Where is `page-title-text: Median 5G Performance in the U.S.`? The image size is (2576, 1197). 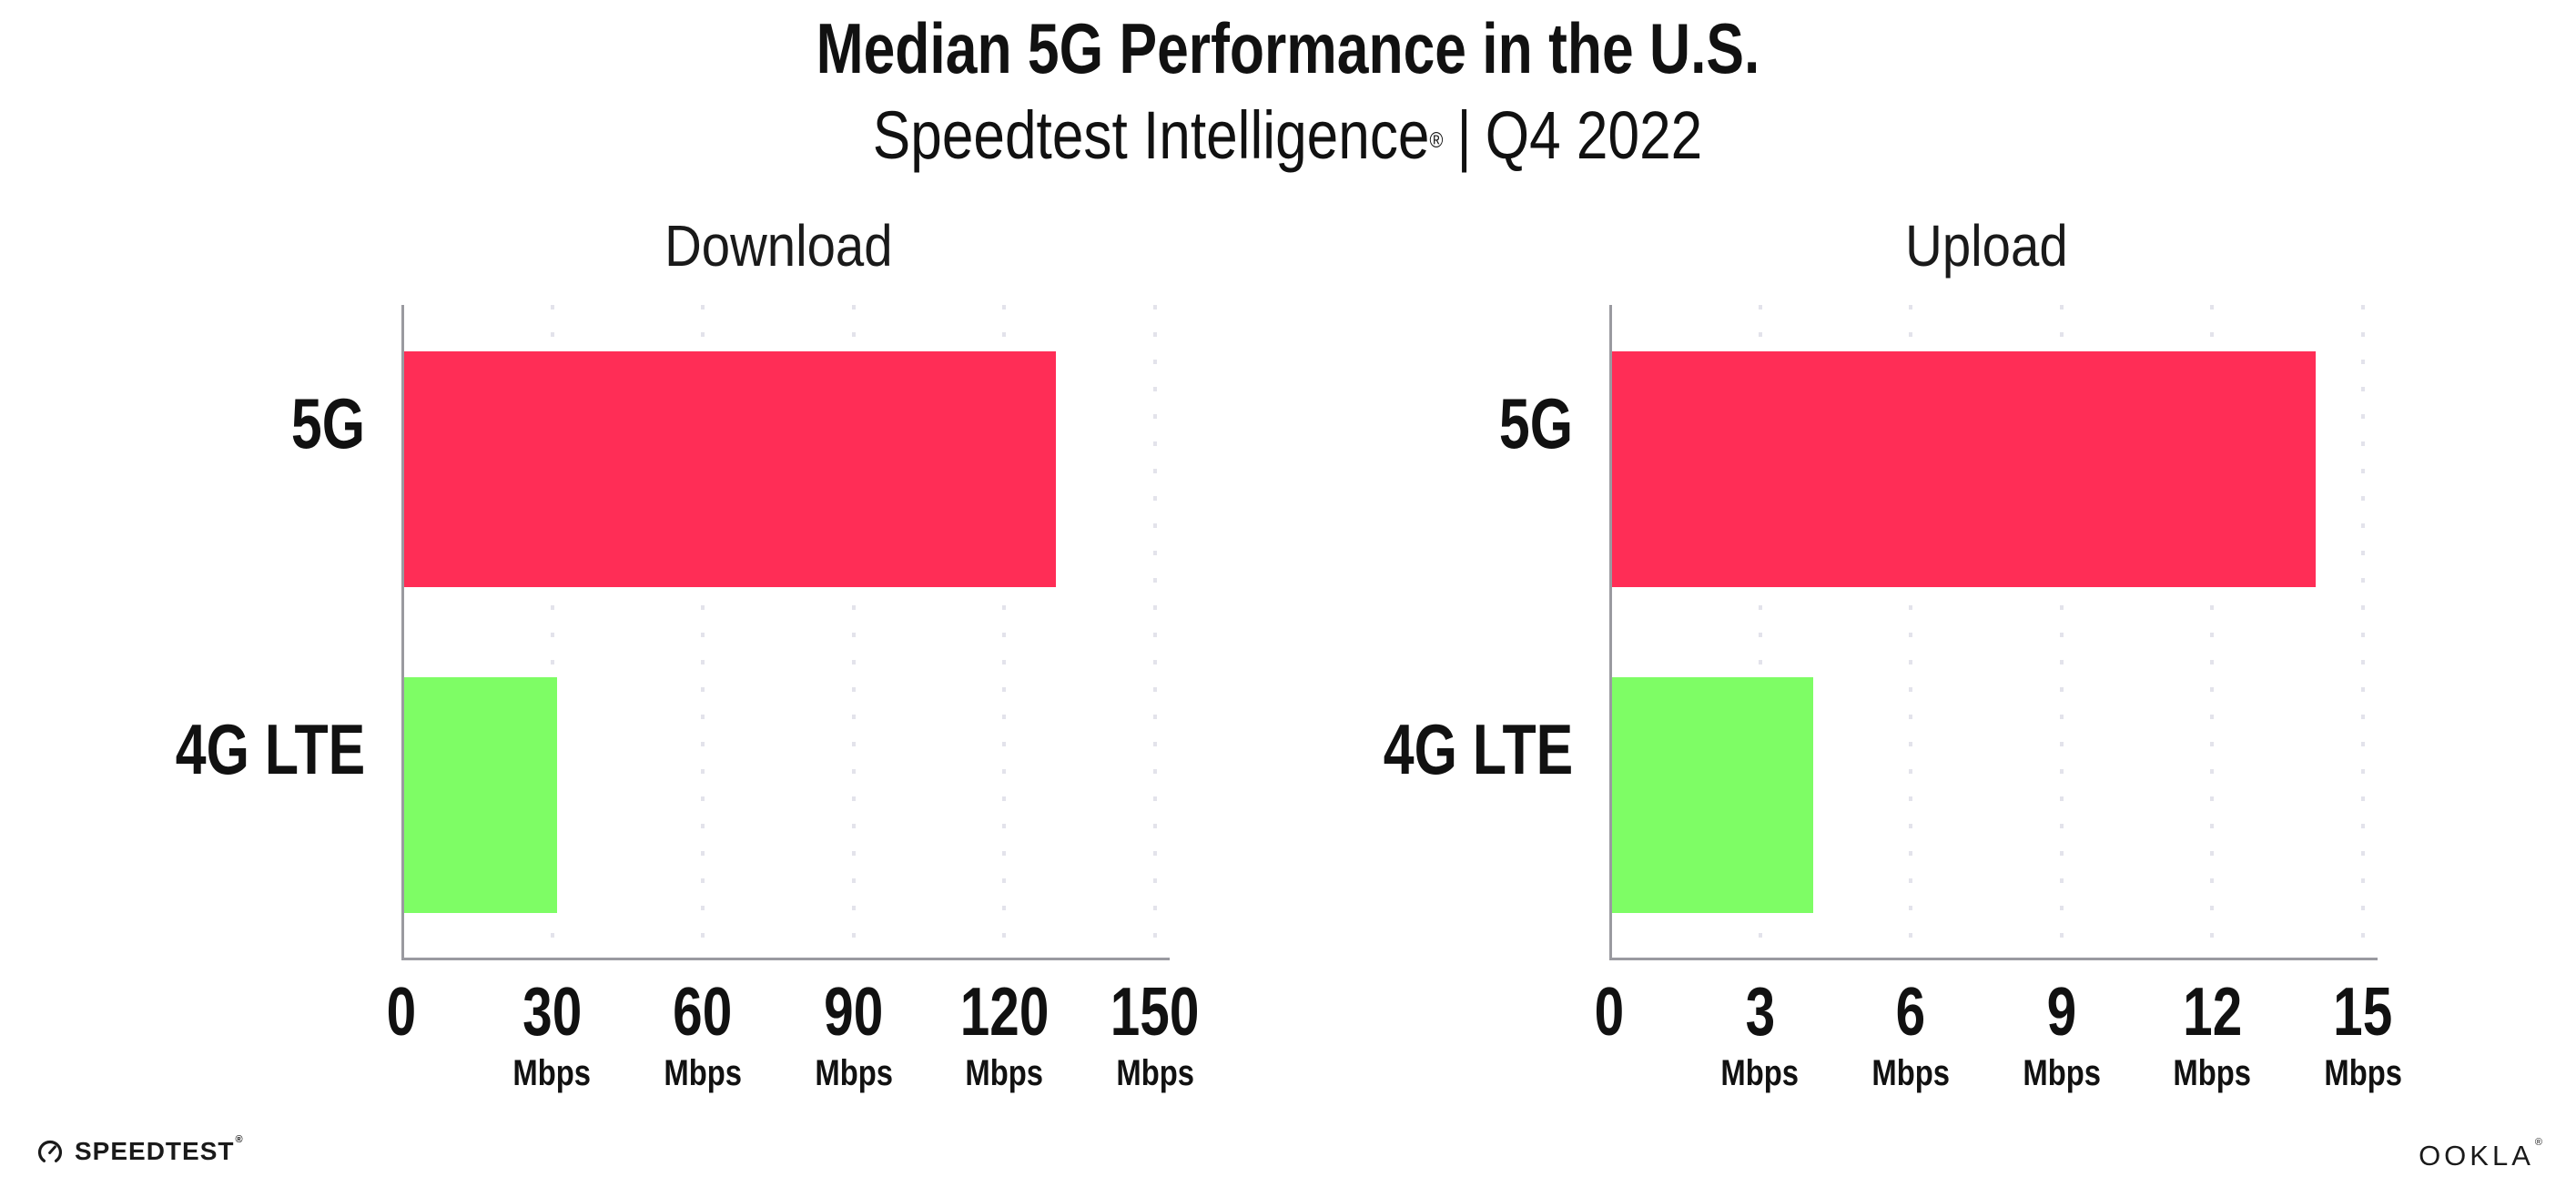 page-title-text: Median 5G Performance in the U.S. is located at coordinates (1288, 48).